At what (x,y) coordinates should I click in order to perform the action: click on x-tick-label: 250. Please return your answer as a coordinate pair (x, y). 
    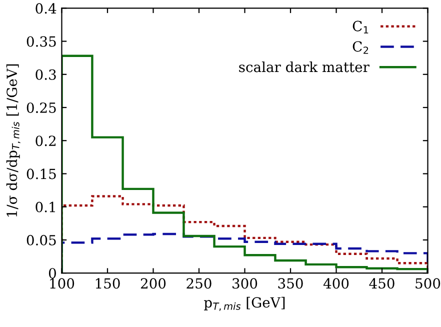
    Looking at the image, I should click on (199, 283).